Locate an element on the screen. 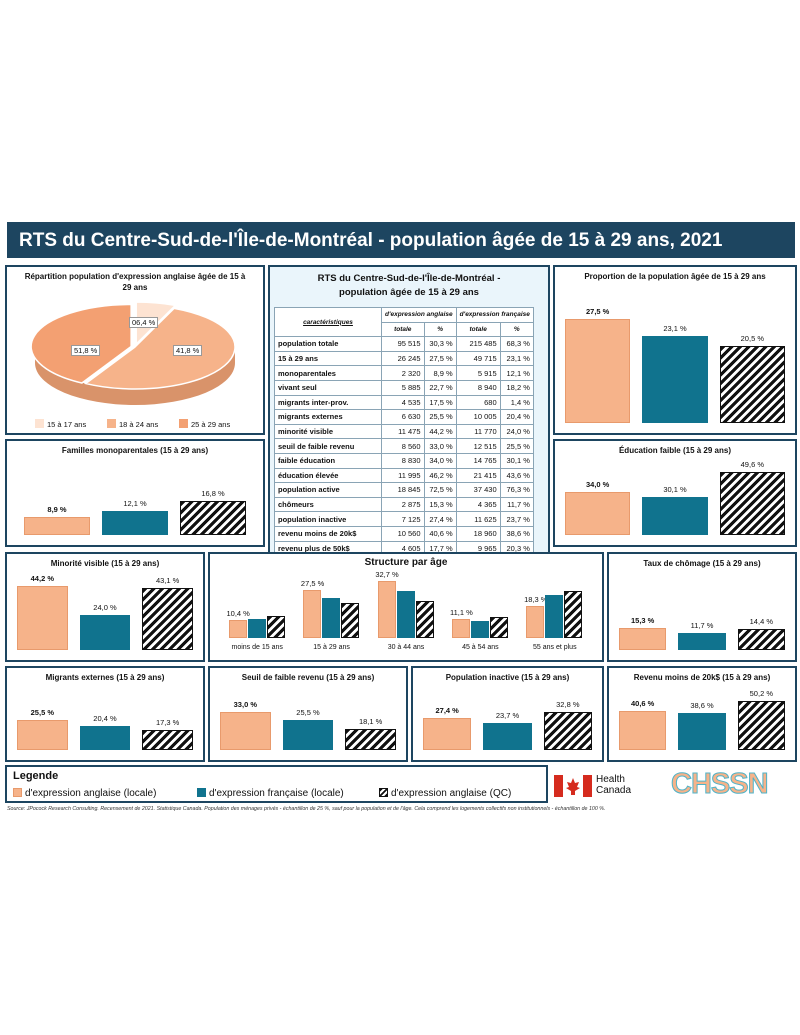  cell-fr-pct: 24,0 % is located at coordinates (516, 431).